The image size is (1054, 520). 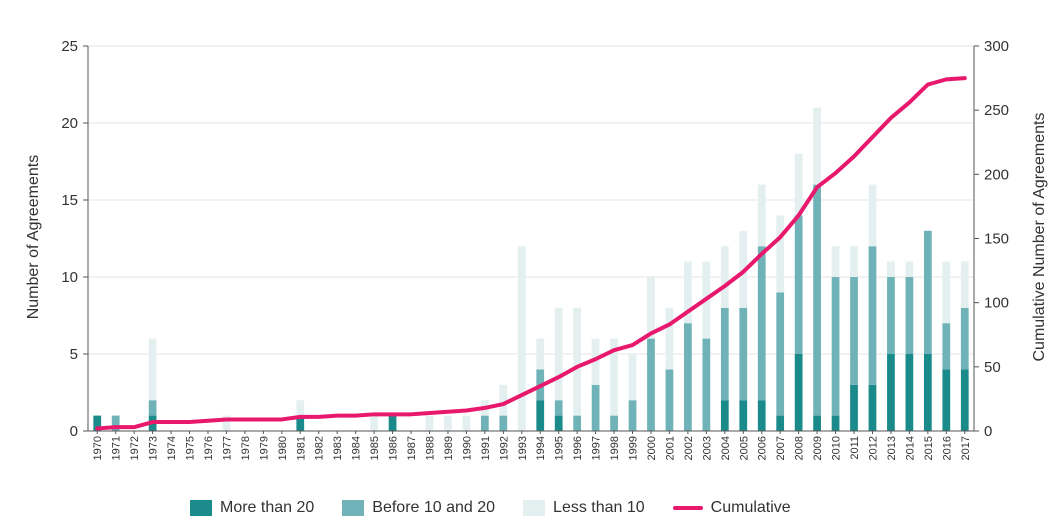 I want to click on y2-tick-label: 250, so click(x=996, y=110).